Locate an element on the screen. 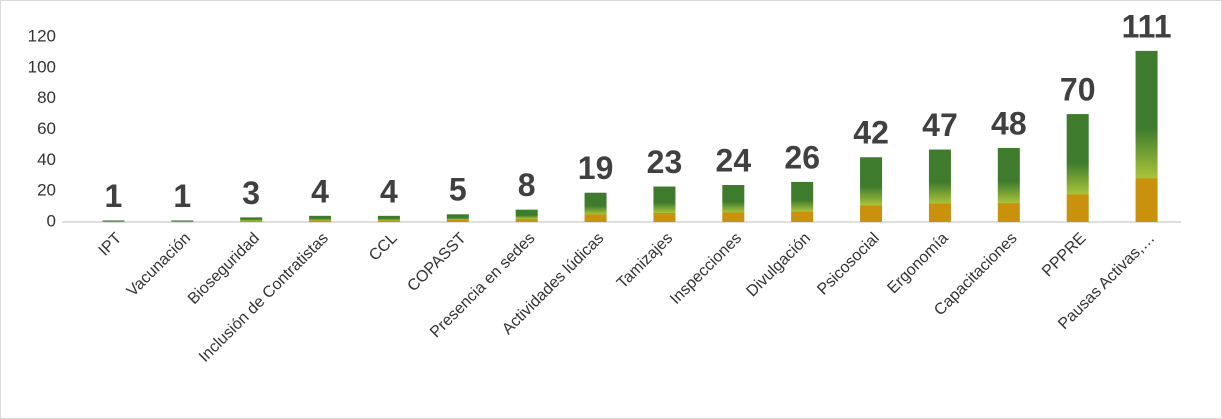 Image resolution: width=1222 pixels, height=419 pixels. data-label: 3 is located at coordinates (251, 193).